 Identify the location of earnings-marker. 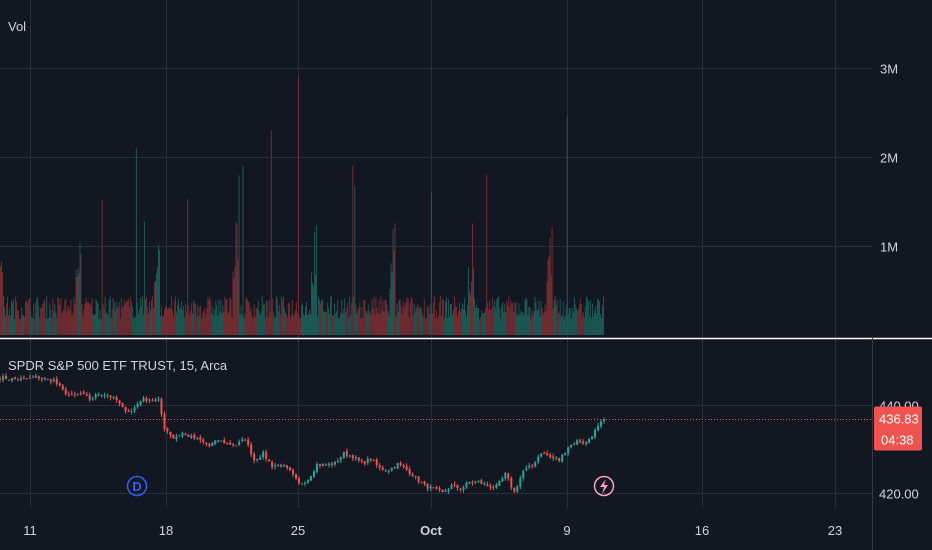
(604, 486).